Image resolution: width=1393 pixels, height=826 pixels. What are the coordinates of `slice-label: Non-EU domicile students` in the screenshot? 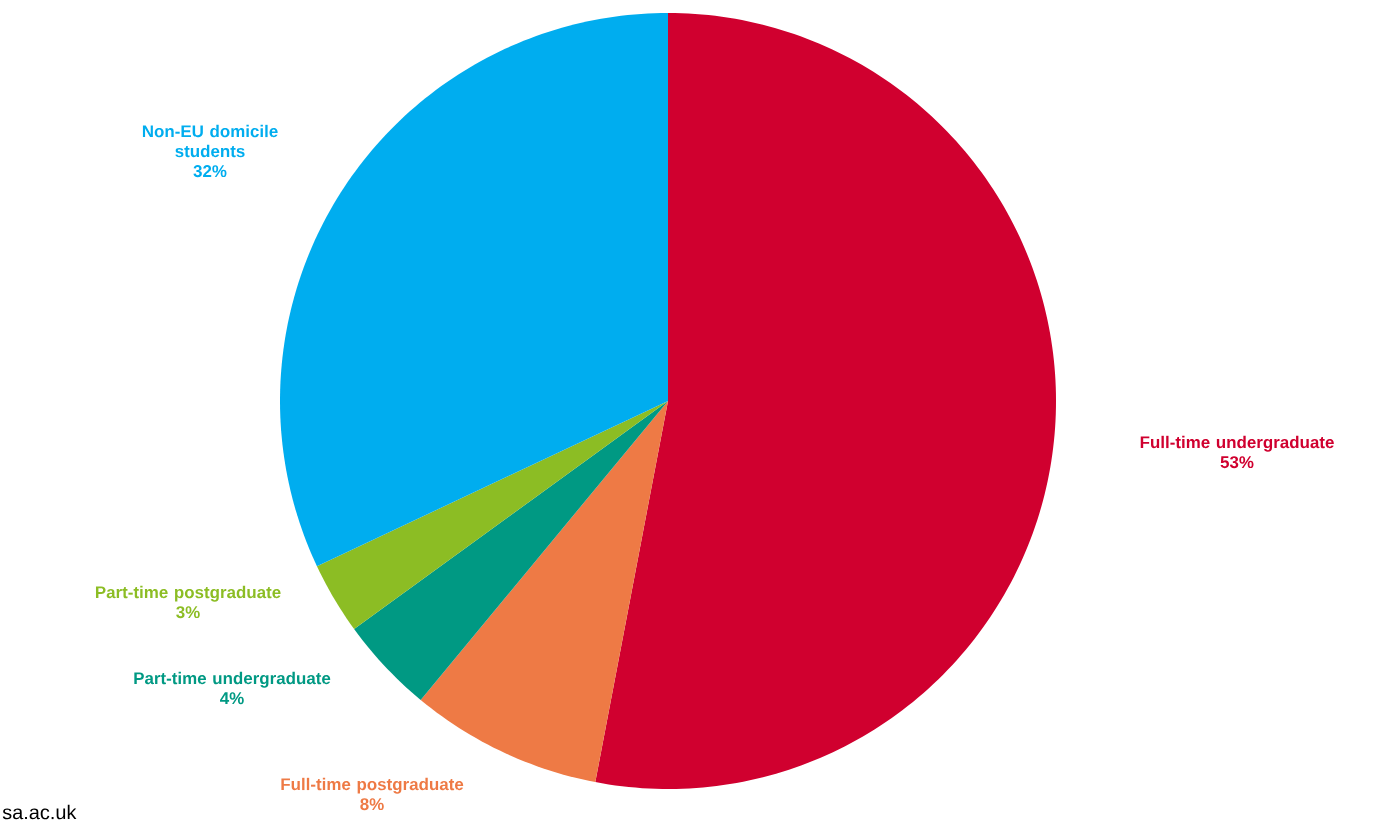 It's located at (210, 141).